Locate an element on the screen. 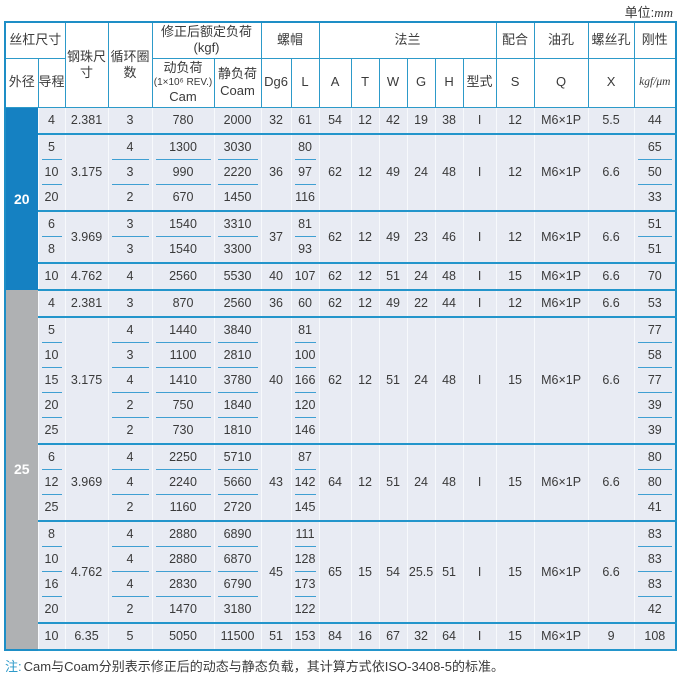 Image resolution: width=679 pixels, height=681 pixels. header-Q: Q is located at coordinates (561, 82).